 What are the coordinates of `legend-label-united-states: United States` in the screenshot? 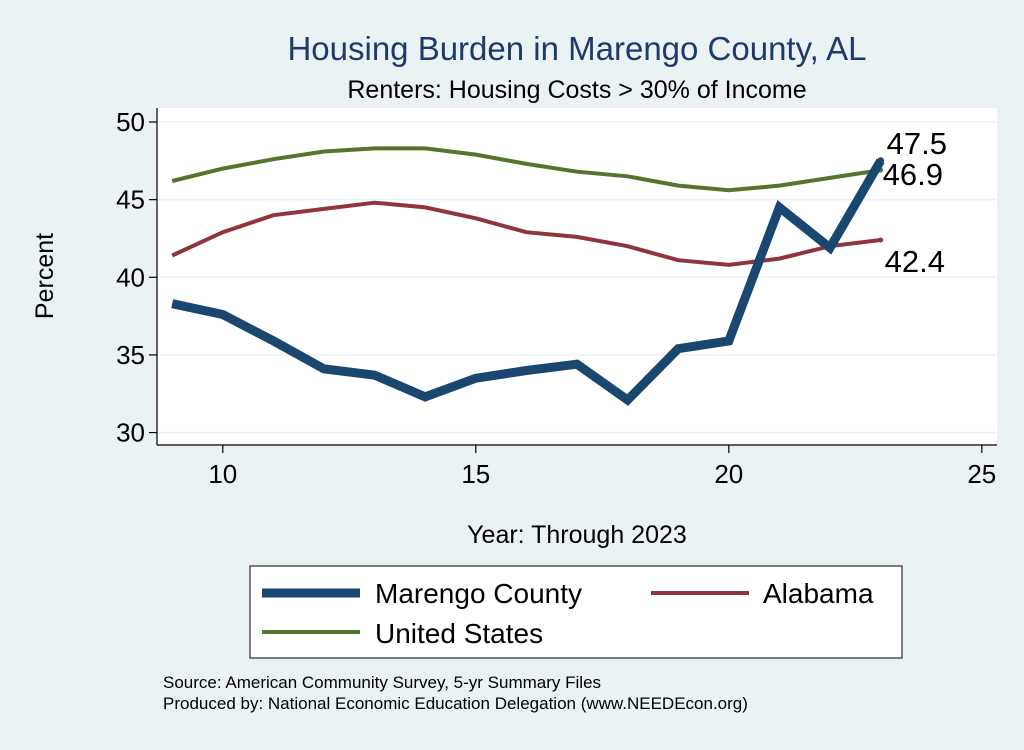 It's located at (459, 633).